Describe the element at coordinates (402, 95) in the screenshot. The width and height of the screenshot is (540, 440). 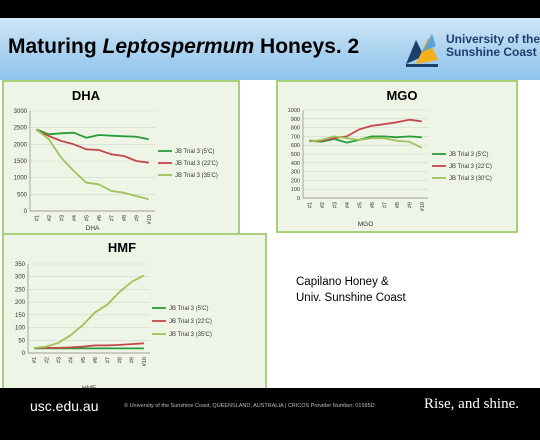
I see `mgo-chart-title: MGO` at that location.